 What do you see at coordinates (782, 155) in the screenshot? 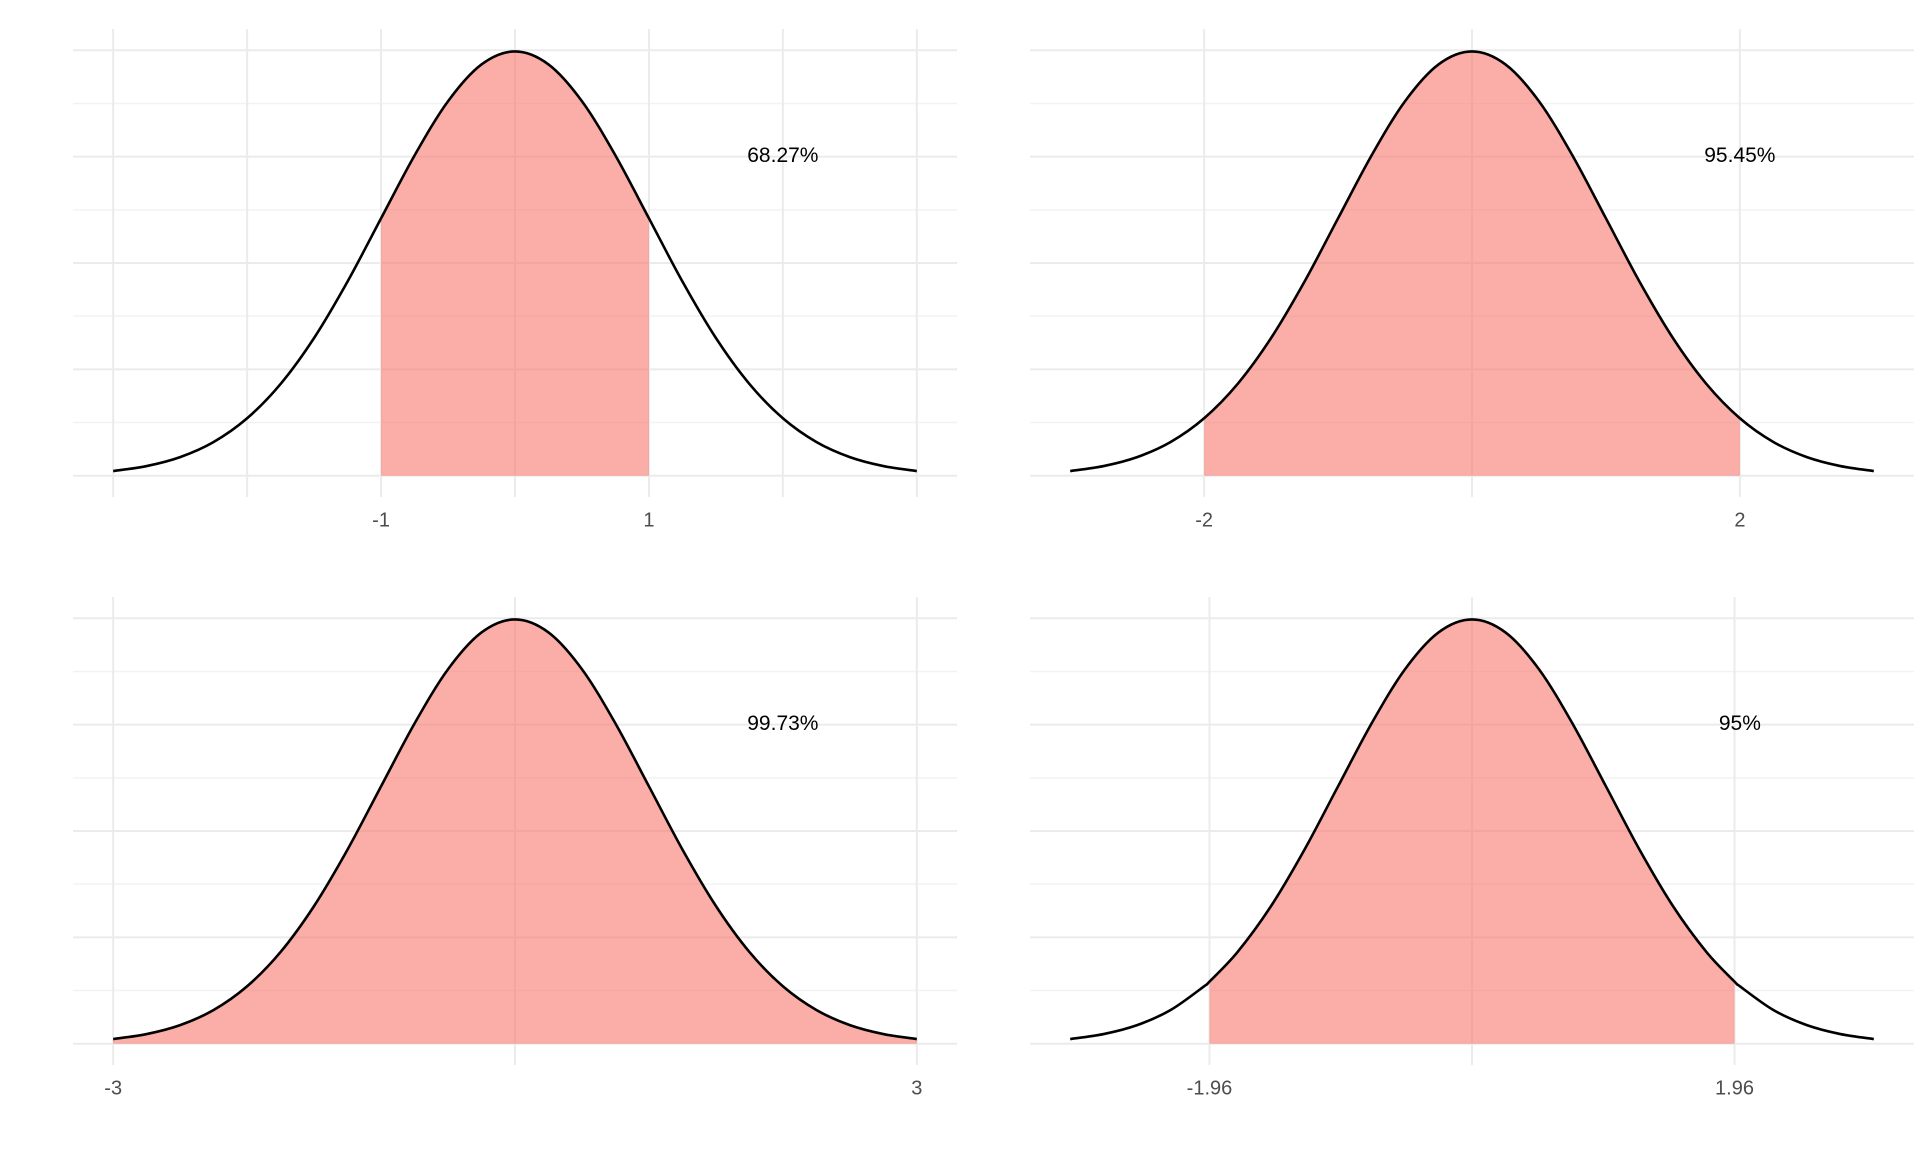
I see `annotation: 68.27%` at bounding box center [782, 155].